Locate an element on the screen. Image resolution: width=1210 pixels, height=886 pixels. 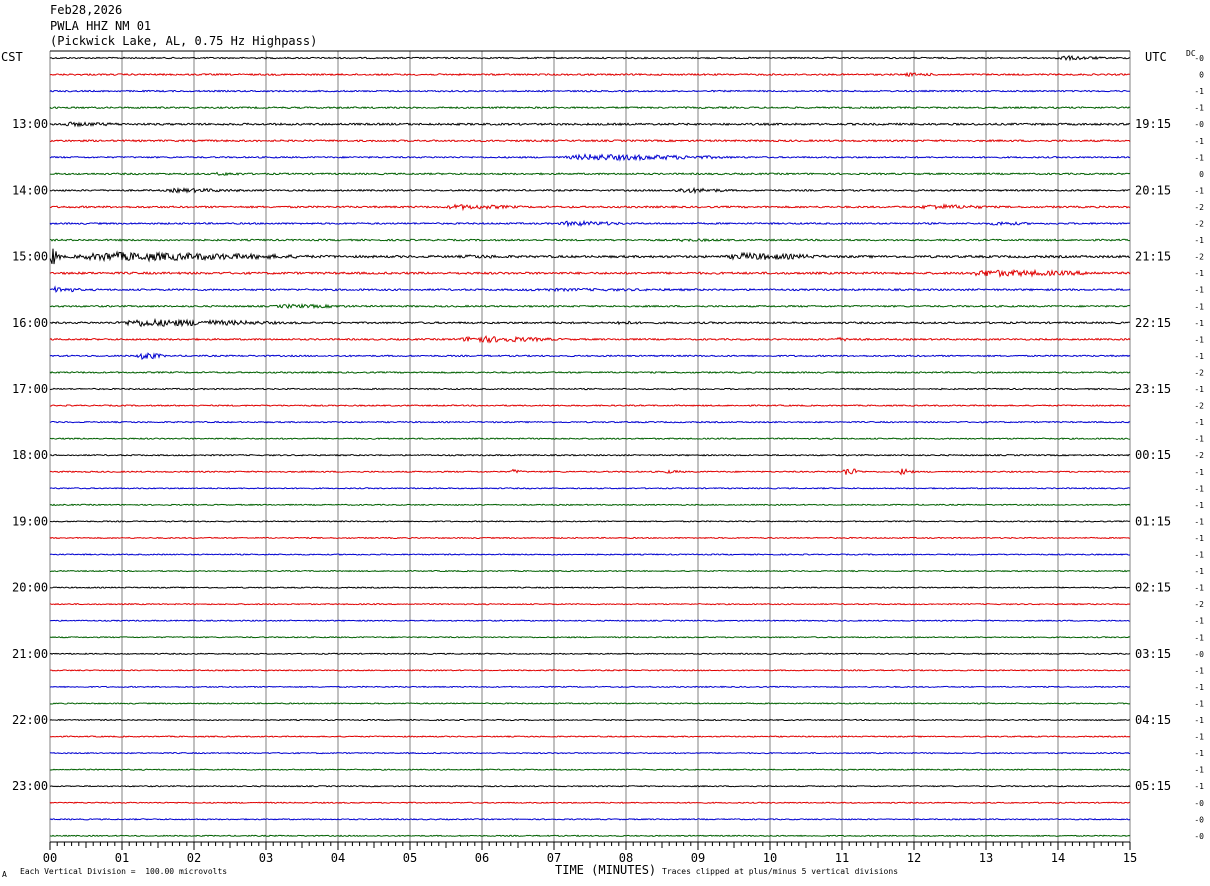
x-tick-label: 02 is located at coordinates (194, 858).